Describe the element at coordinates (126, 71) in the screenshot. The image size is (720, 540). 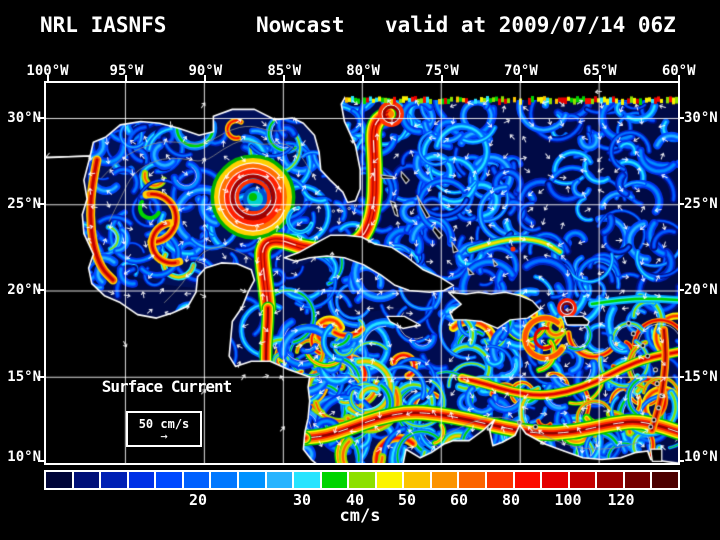
I see `lon-label: 95°W` at that location.